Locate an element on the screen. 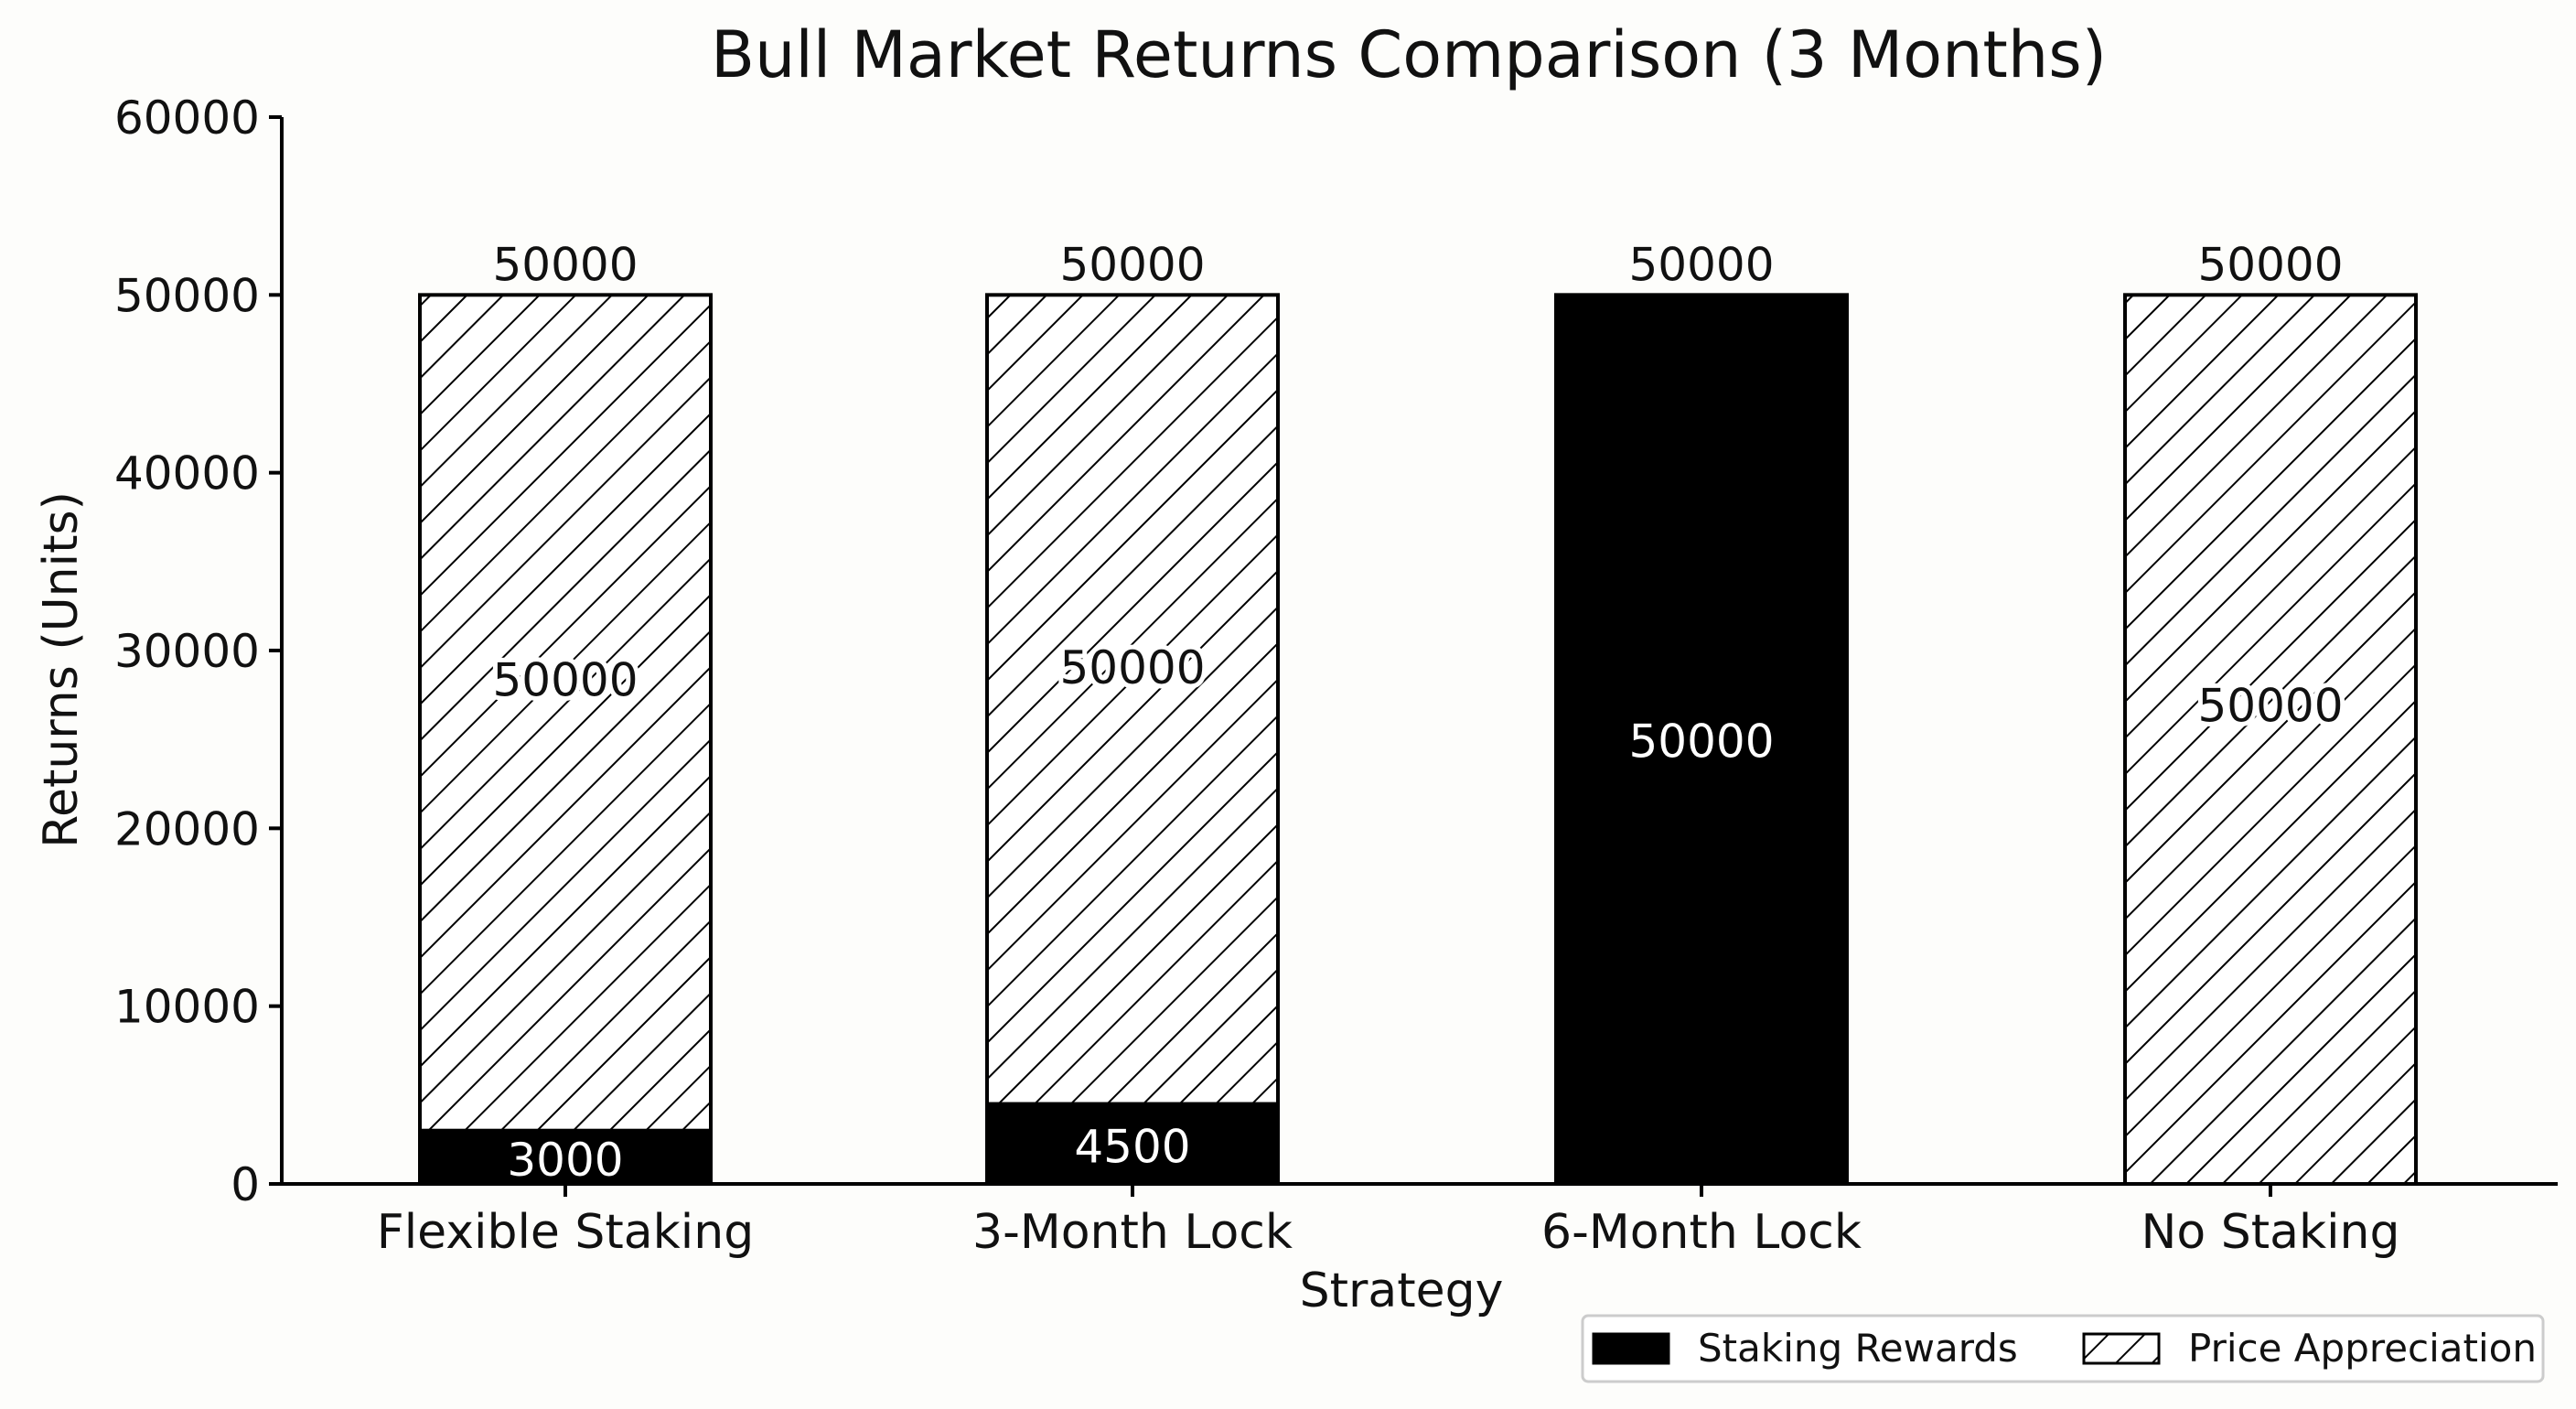 The image size is (2576, 1409). y-tick-label: 10000 is located at coordinates (187, 1007).